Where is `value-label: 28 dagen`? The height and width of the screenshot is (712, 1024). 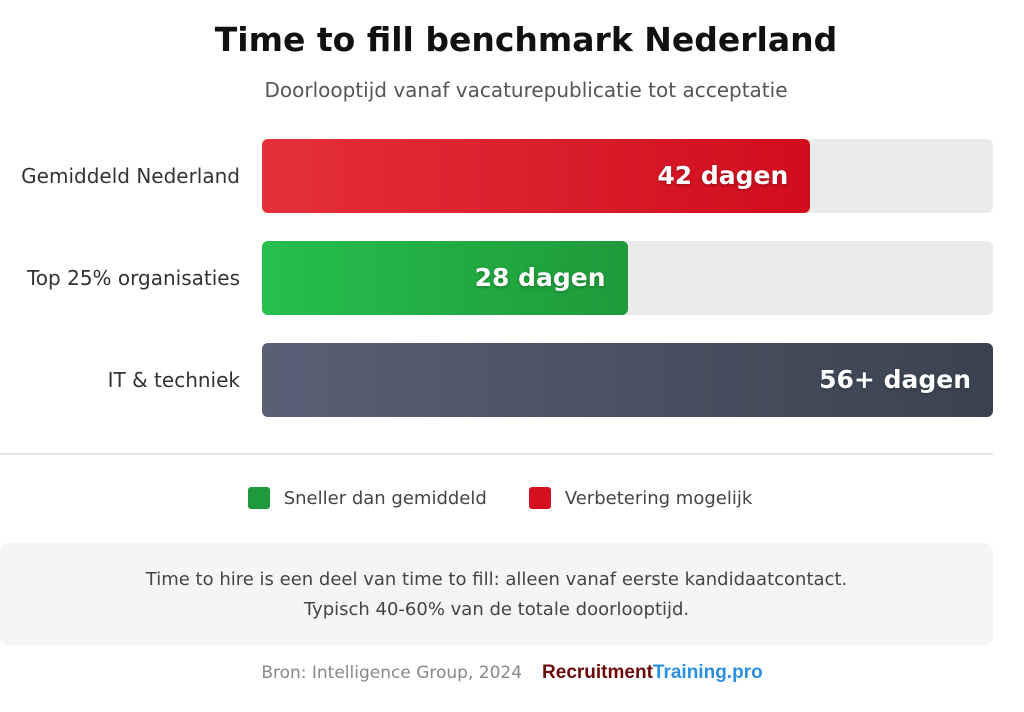 value-label: 28 dagen is located at coordinates (540, 277).